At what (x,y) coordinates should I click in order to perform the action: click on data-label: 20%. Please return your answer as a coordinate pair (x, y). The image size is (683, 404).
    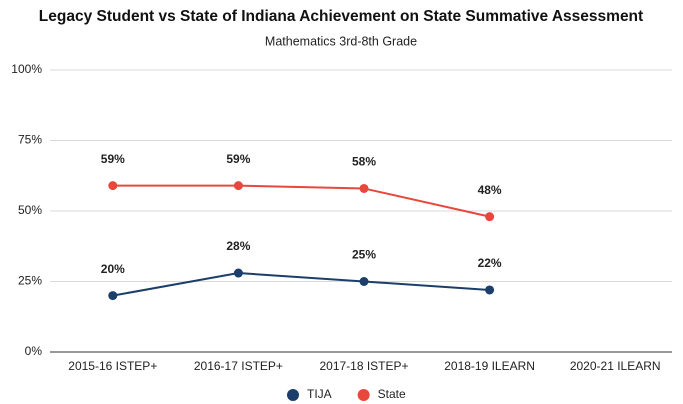
    Looking at the image, I should click on (113, 269).